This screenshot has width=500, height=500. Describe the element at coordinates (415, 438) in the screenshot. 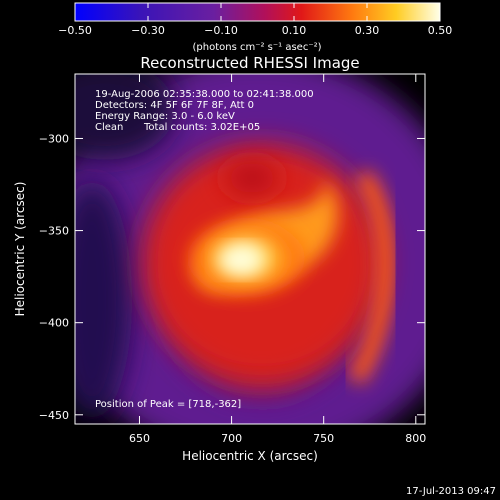

I see `x-tick-label: 800` at that location.